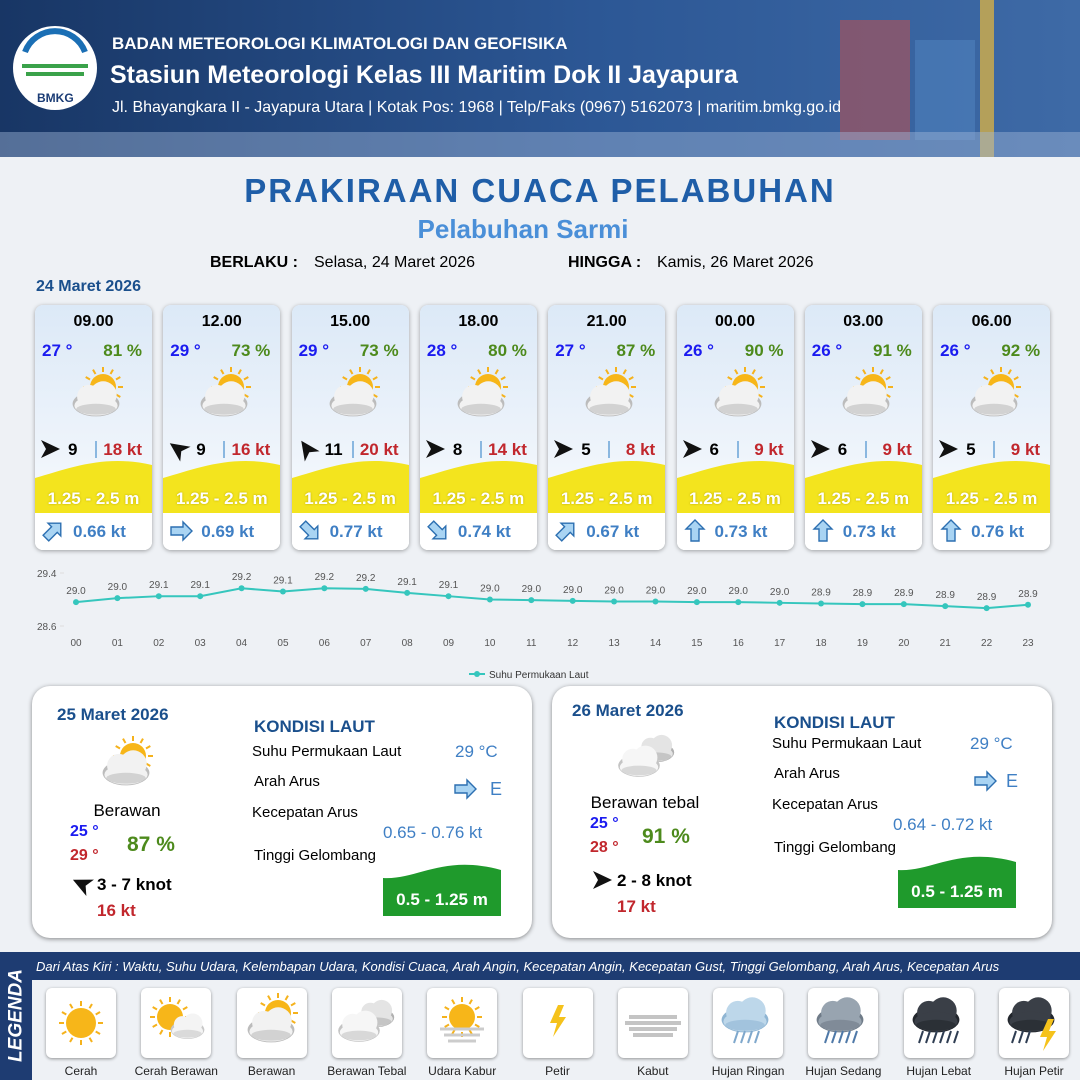 The width and height of the screenshot is (1080, 1080). I want to click on condition: Berawan tebal, so click(645, 802).